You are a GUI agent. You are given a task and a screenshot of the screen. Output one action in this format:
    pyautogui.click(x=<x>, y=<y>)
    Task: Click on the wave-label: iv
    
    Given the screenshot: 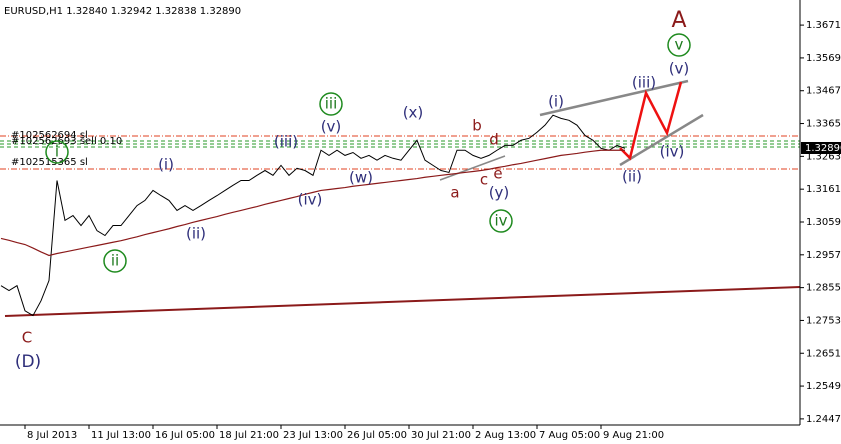 What is the action you would take?
    pyautogui.click(x=500, y=221)
    